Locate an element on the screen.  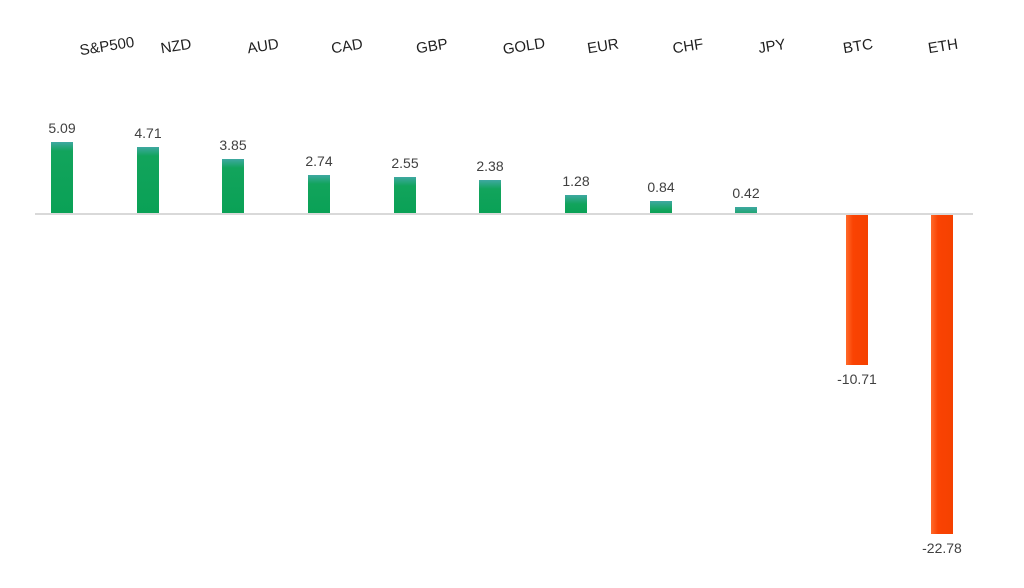
category-label-nzd: NZD is located at coordinates (176, 46).